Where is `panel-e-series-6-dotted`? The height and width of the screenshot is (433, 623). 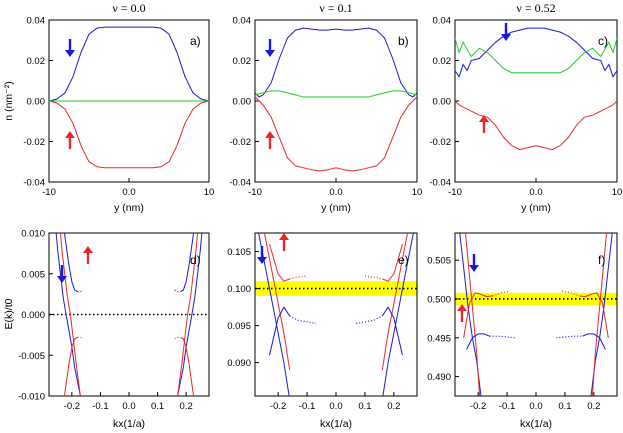 panel-e-series-6-dotted is located at coordinates (302, 319).